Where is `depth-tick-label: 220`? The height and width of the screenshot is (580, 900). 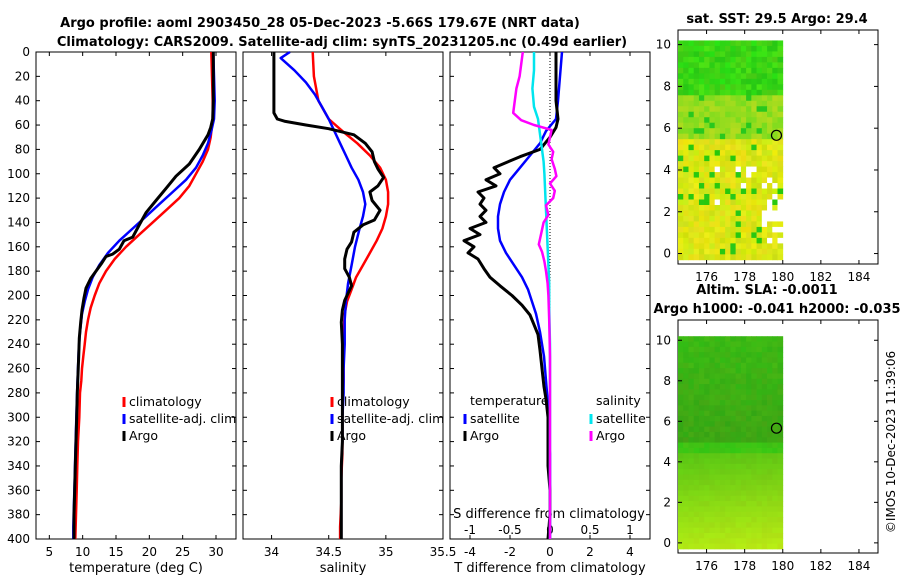
depth-tick-label: 220 is located at coordinates (18, 320).